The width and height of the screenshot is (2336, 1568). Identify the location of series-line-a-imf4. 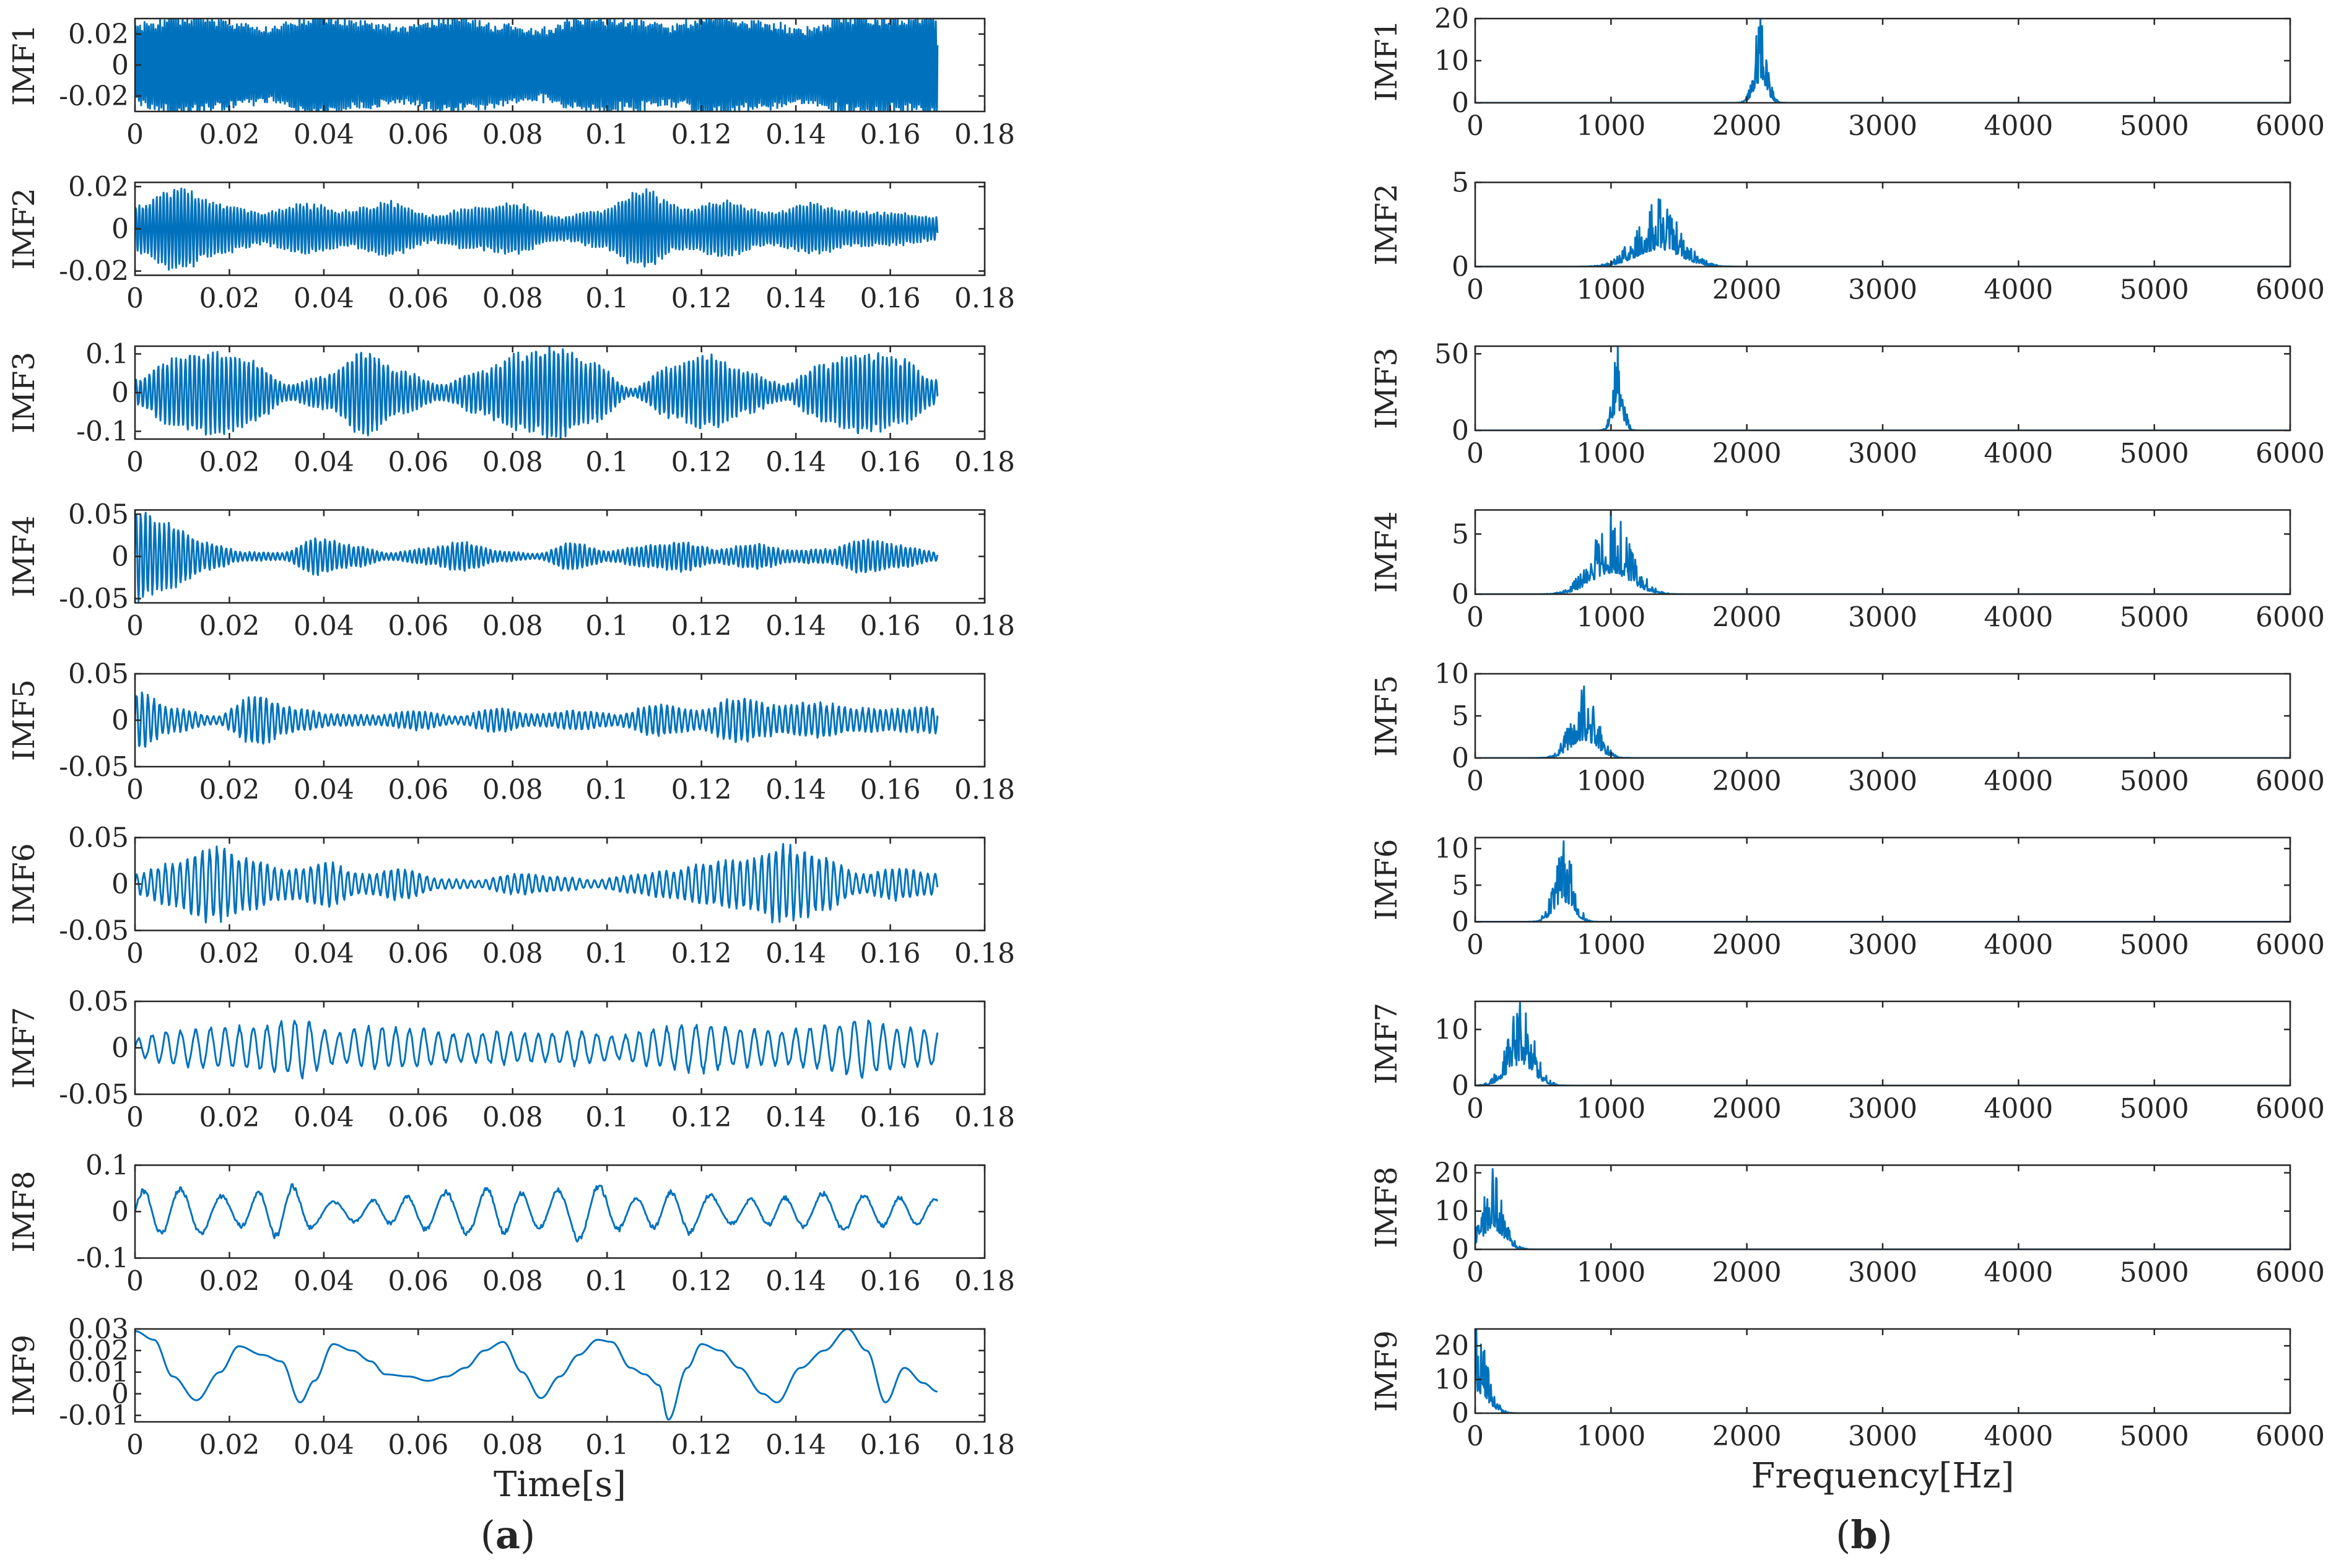
(537, 558).